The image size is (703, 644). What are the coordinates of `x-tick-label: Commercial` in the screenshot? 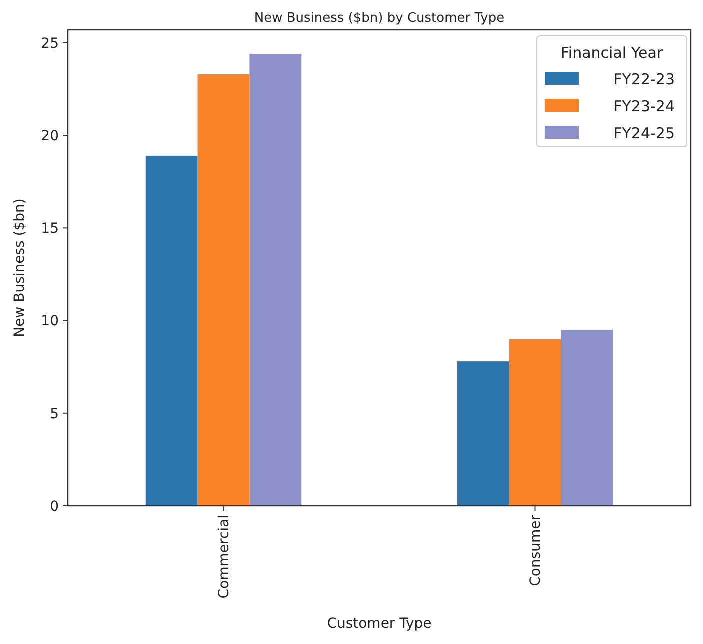 It's located at (224, 557).